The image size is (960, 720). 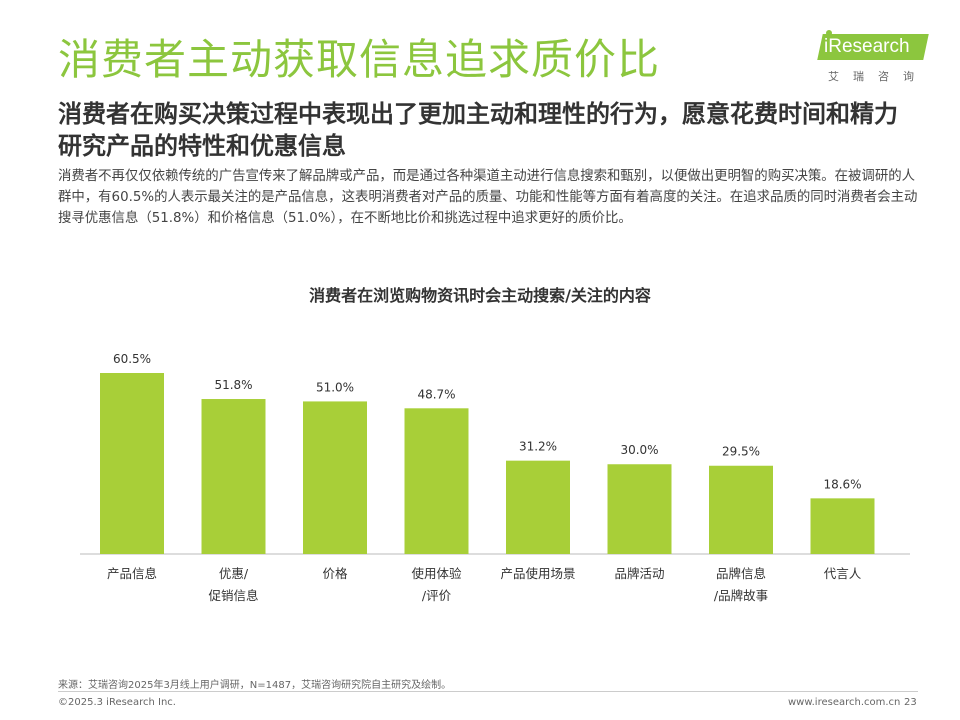 What do you see at coordinates (873, 58) in the screenshot?
I see `iresearch-logo: iResearch 艾瑞咨询` at bounding box center [873, 58].